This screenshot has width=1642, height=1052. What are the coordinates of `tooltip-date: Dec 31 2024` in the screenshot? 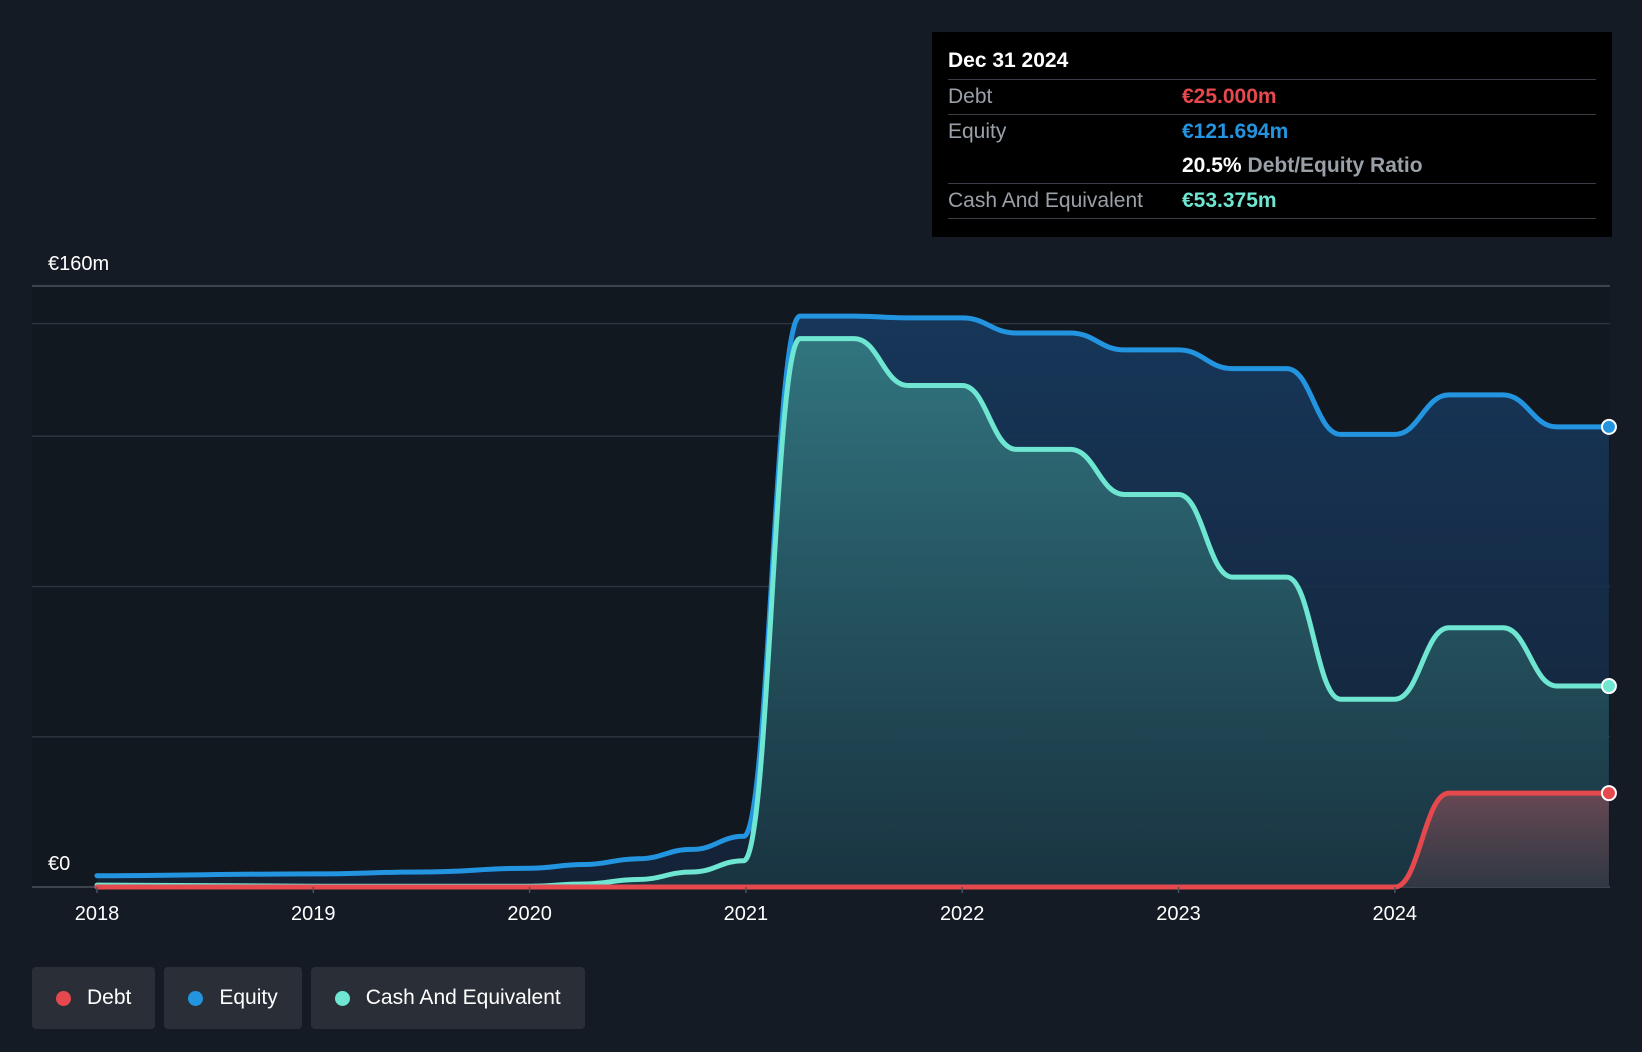 It's located at (1272, 63).